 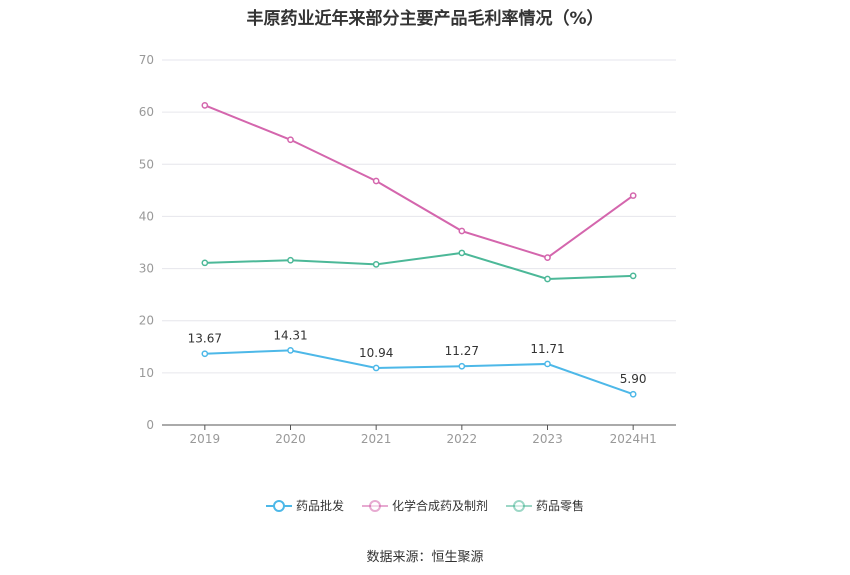 What do you see at coordinates (146, 321) in the screenshot?
I see `y-tick-label: 20` at bounding box center [146, 321].